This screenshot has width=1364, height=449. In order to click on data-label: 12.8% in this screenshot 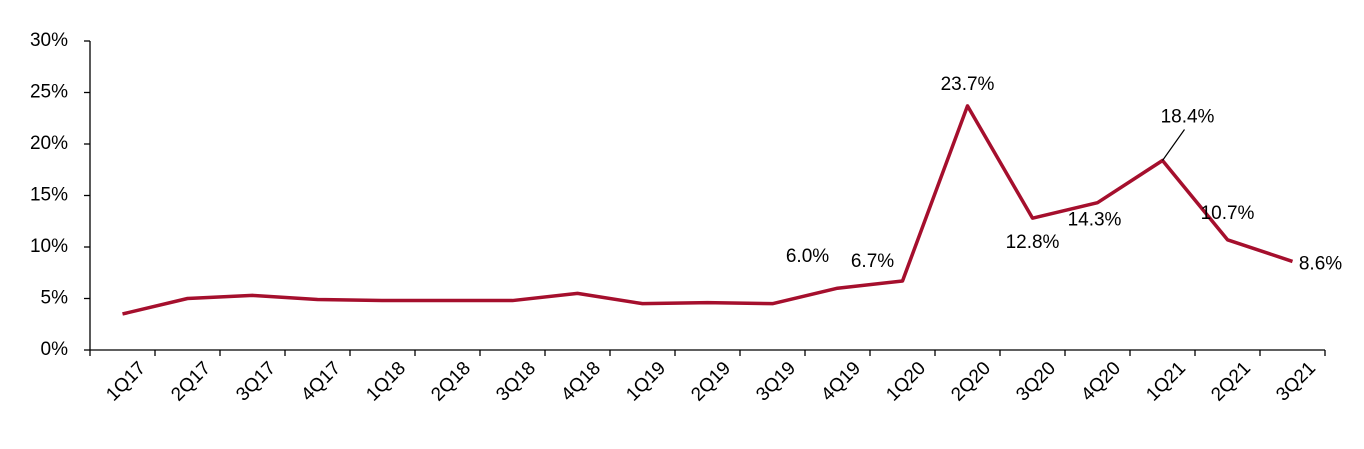, I will do `click(1033, 242)`.